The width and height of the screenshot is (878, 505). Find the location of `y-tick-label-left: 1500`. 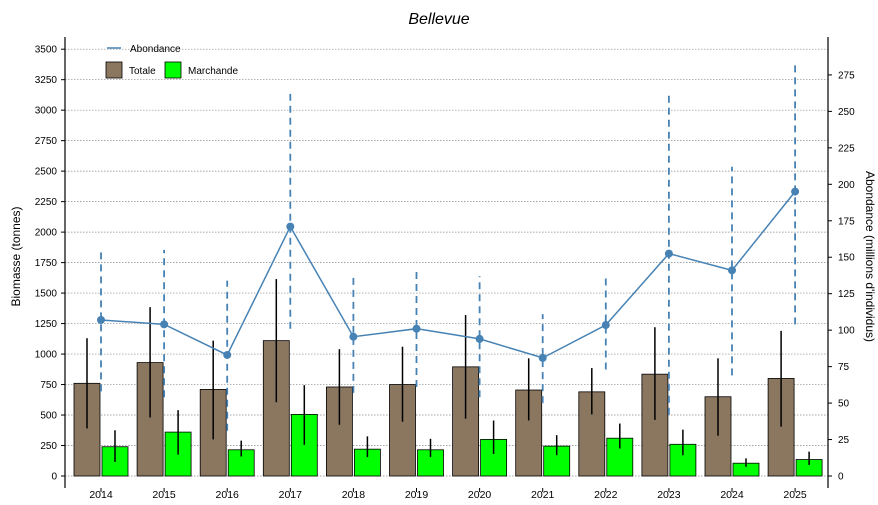

y-tick-label-left: 1500 is located at coordinates (46, 294).